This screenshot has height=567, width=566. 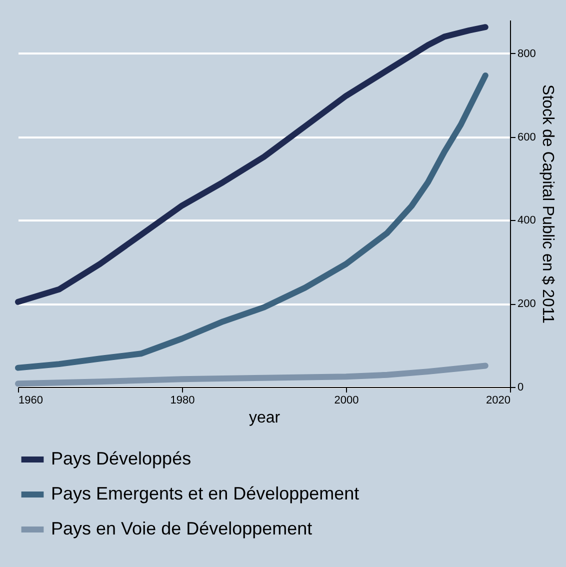 What do you see at coordinates (264, 418) in the screenshot?
I see `x-axis-title: year` at bounding box center [264, 418].